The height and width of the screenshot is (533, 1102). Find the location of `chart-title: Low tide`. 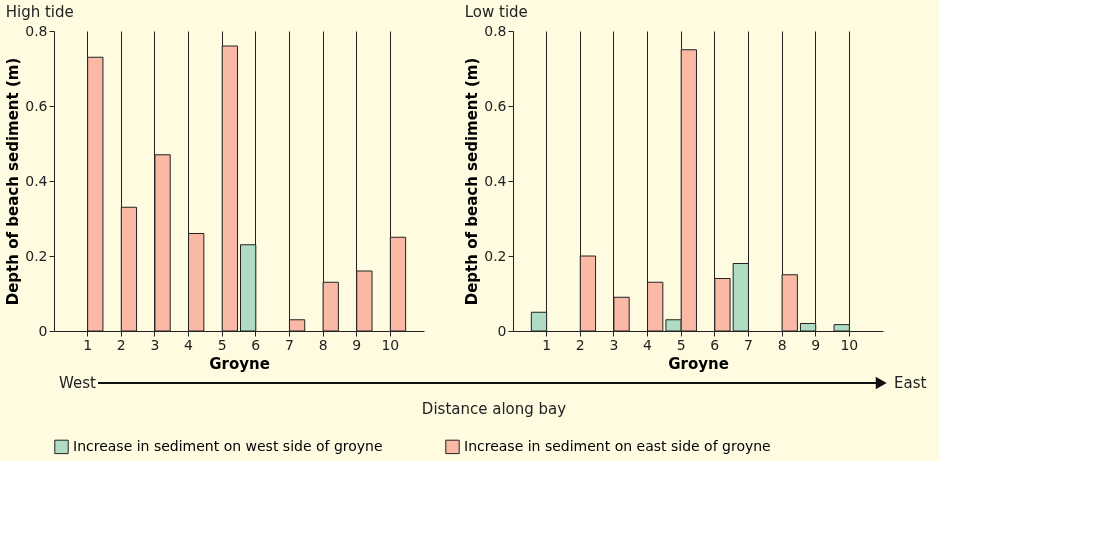

chart-title: Low tide is located at coordinates (496, 12).